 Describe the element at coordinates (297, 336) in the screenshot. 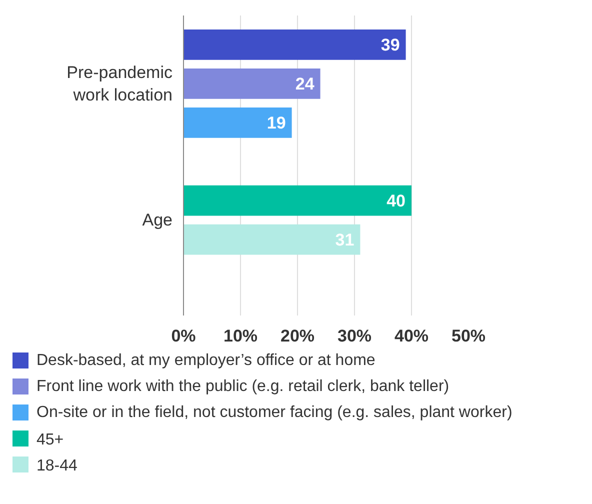

I see `x-tick-label: 20%` at that location.